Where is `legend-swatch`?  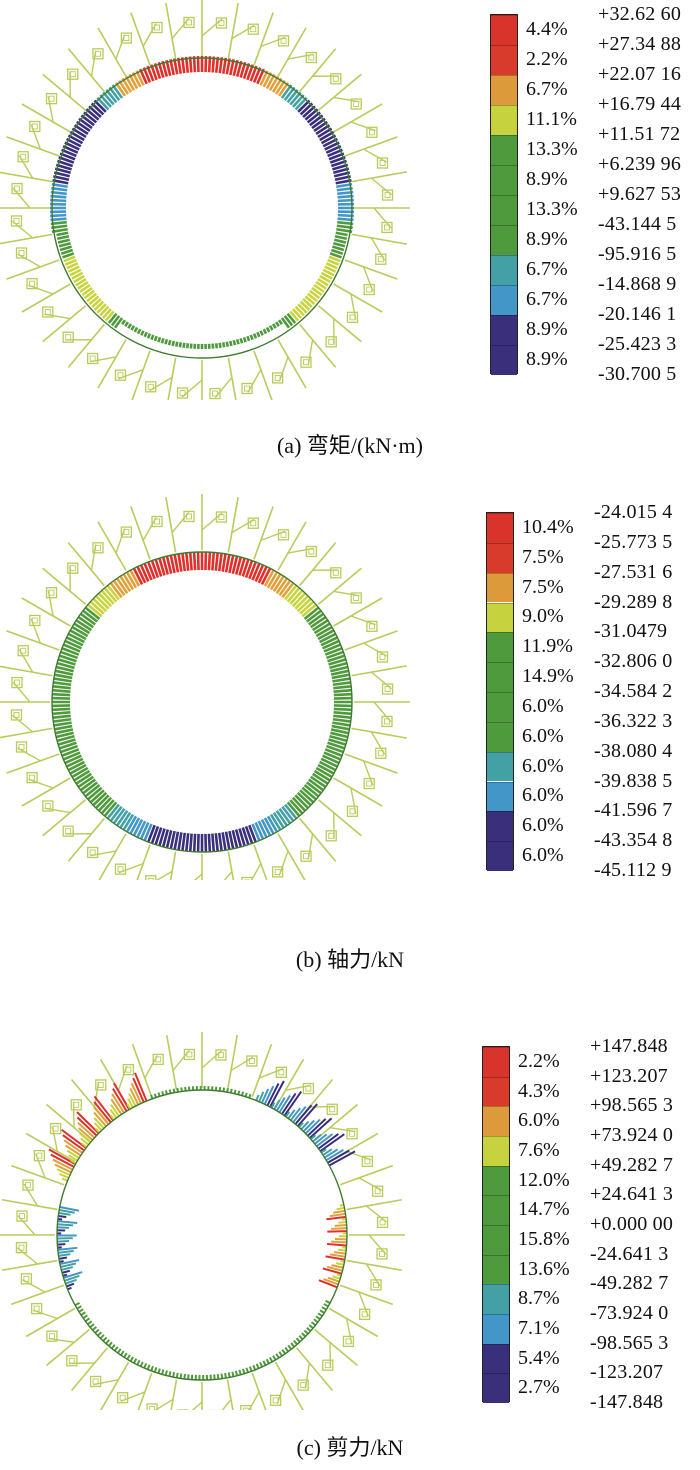
legend-swatch is located at coordinates (496, 1329).